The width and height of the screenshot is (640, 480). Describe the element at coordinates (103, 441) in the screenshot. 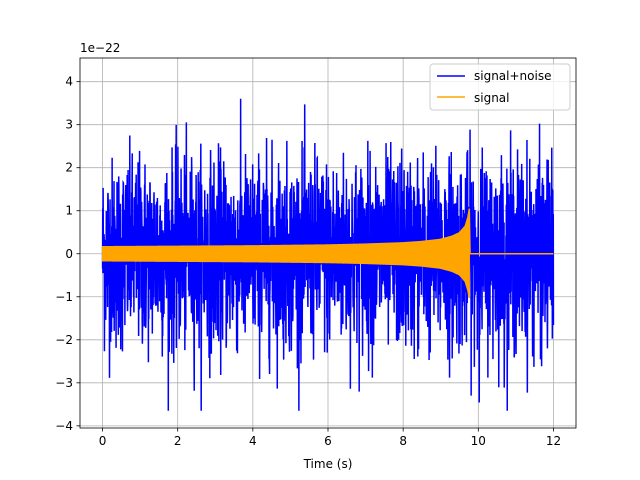

I see `x-tick-label: 0` at that location.